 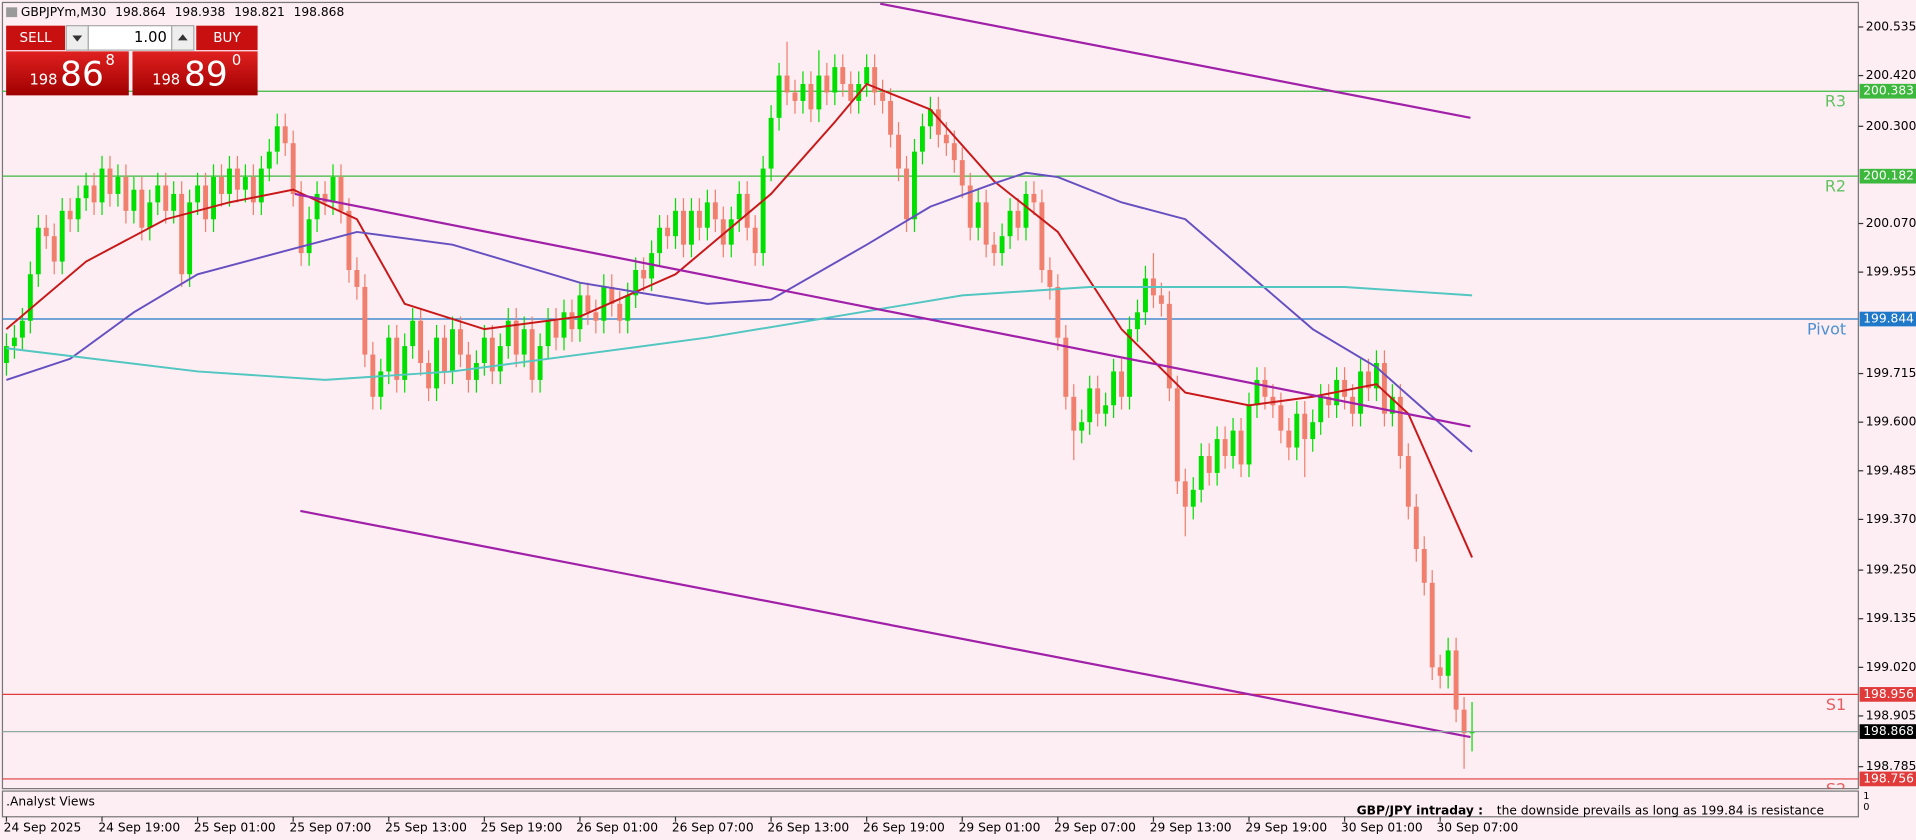 What do you see at coordinates (1891, 26) in the screenshot?
I see `y-tick-label: 200.535` at bounding box center [1891, 26].